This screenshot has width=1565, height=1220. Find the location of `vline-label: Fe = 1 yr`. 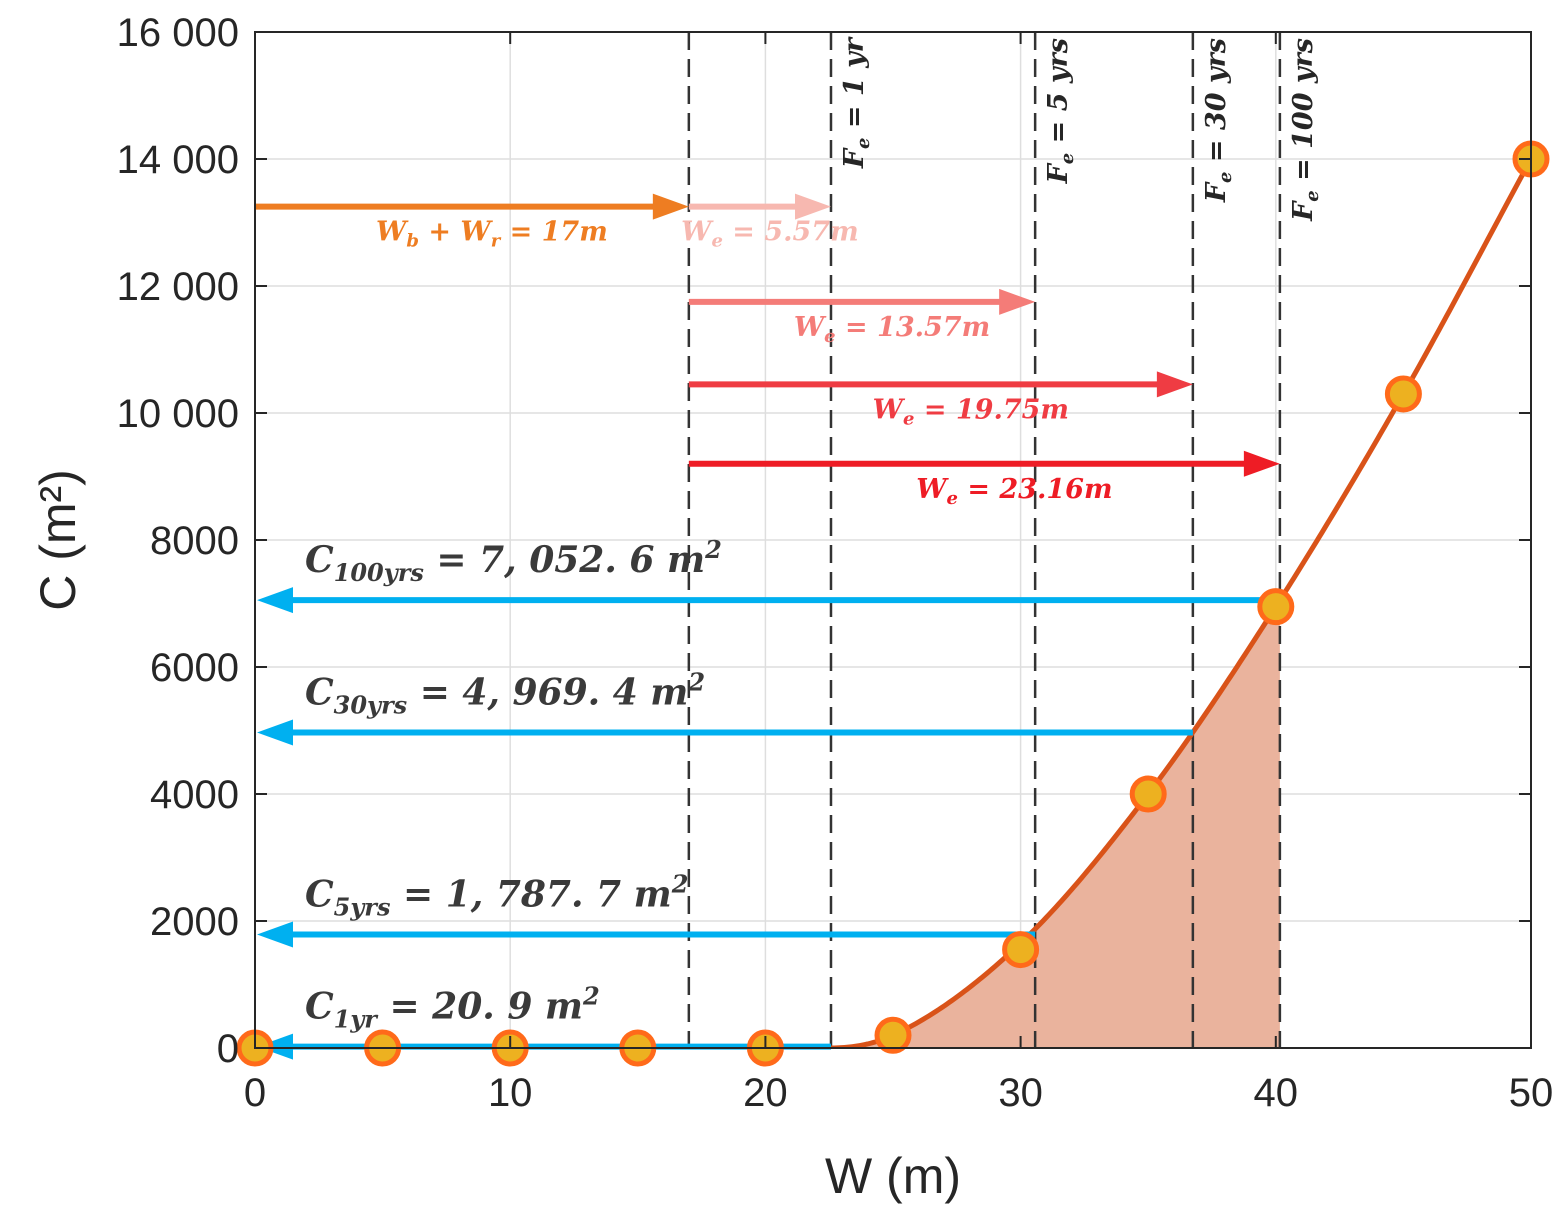

vline-label: Fe = 1 yr is located at coordinates (856, 102).